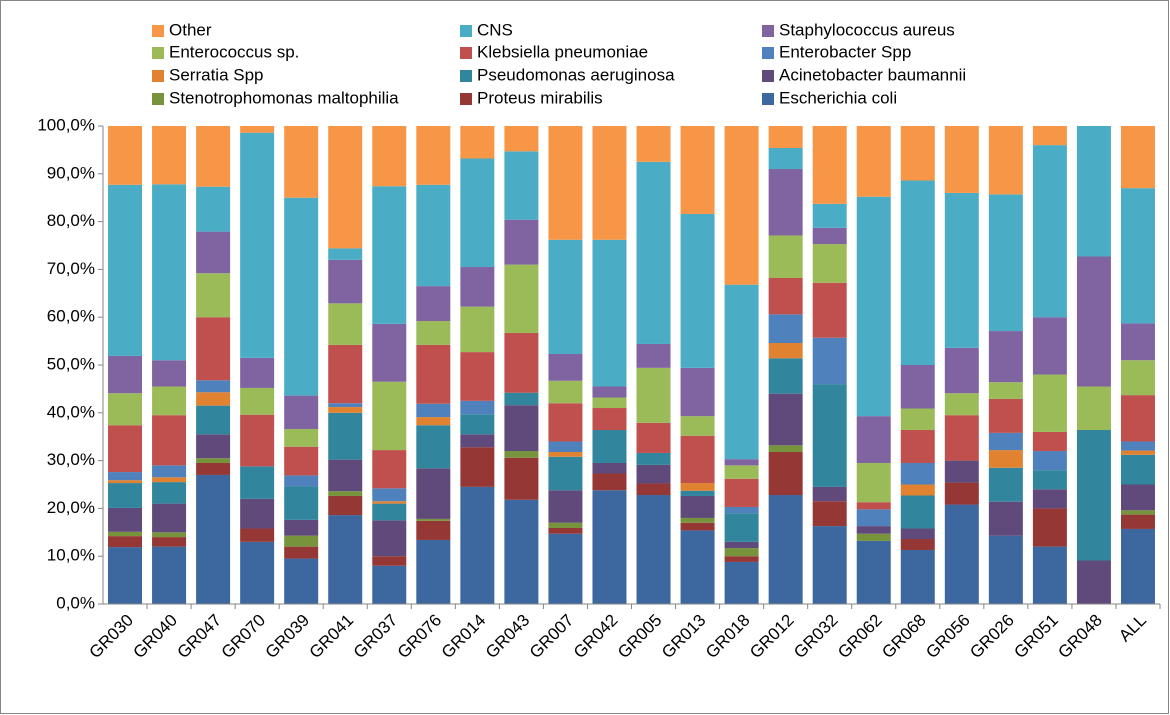 This screenshot has width=1170, height=715. I want to click on legend-label: CNS, so click(495, 29).